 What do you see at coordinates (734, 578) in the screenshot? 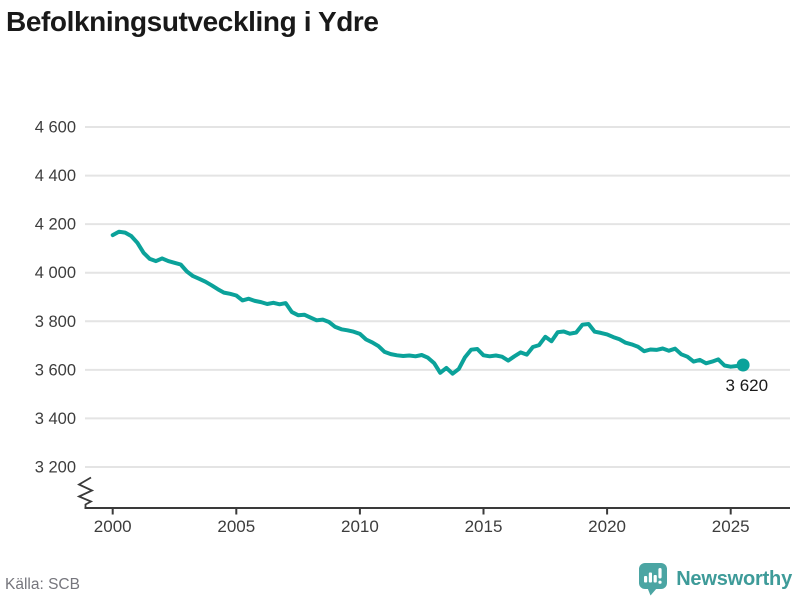
I see `newsworthy-wordmark: Newsworthy` at bounding box center [734, 578].